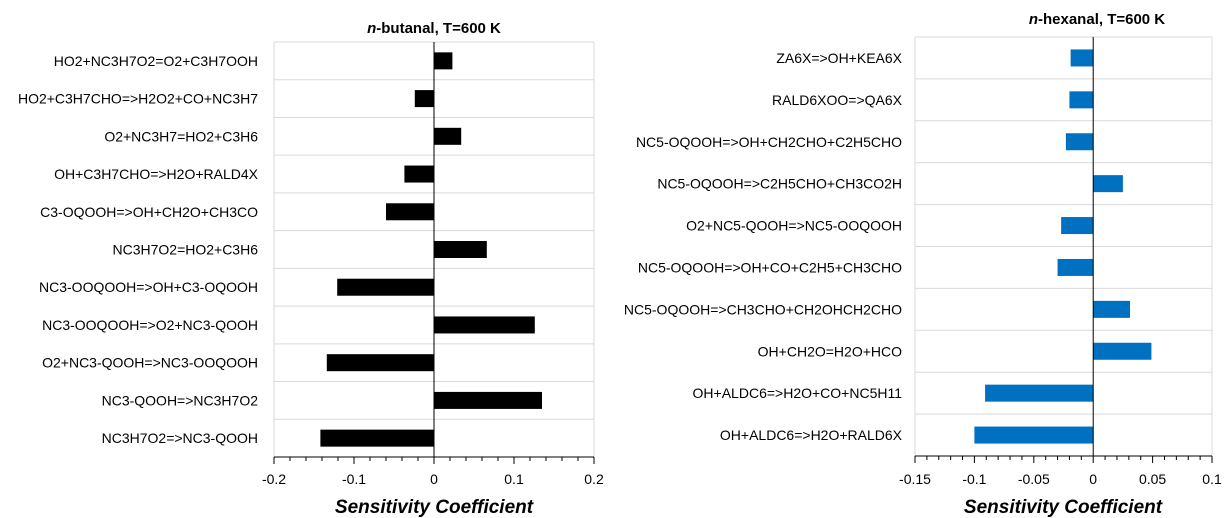 The height and width of the screenshot is (518, 1226). Describe the element at coordinates (156, 61) in the screenshot. I see `category-label: HO2+NC3H7O2=O2+C3H7OOH` at that location.